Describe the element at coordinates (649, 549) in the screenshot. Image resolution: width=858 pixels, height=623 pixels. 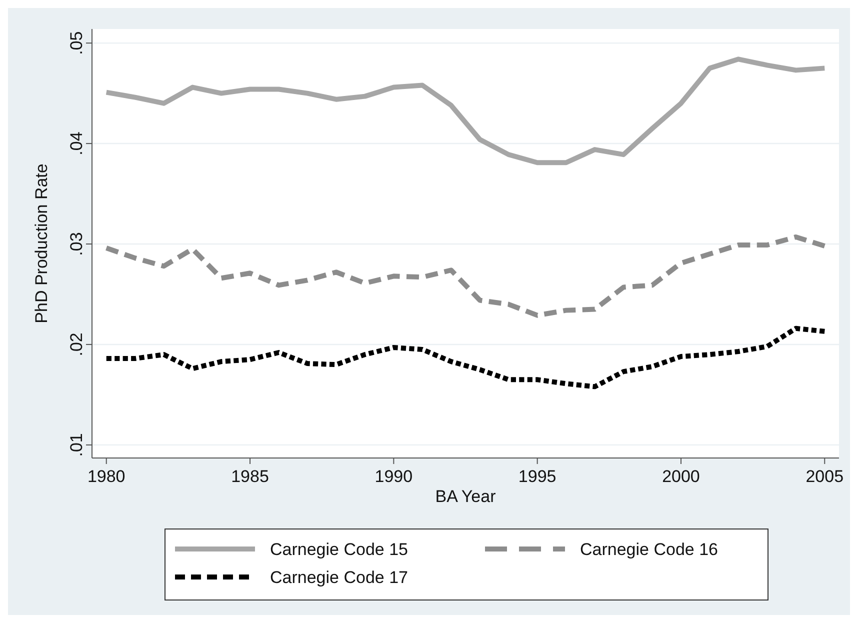
I see `legend-label: Carnegie Code 16` at that location.